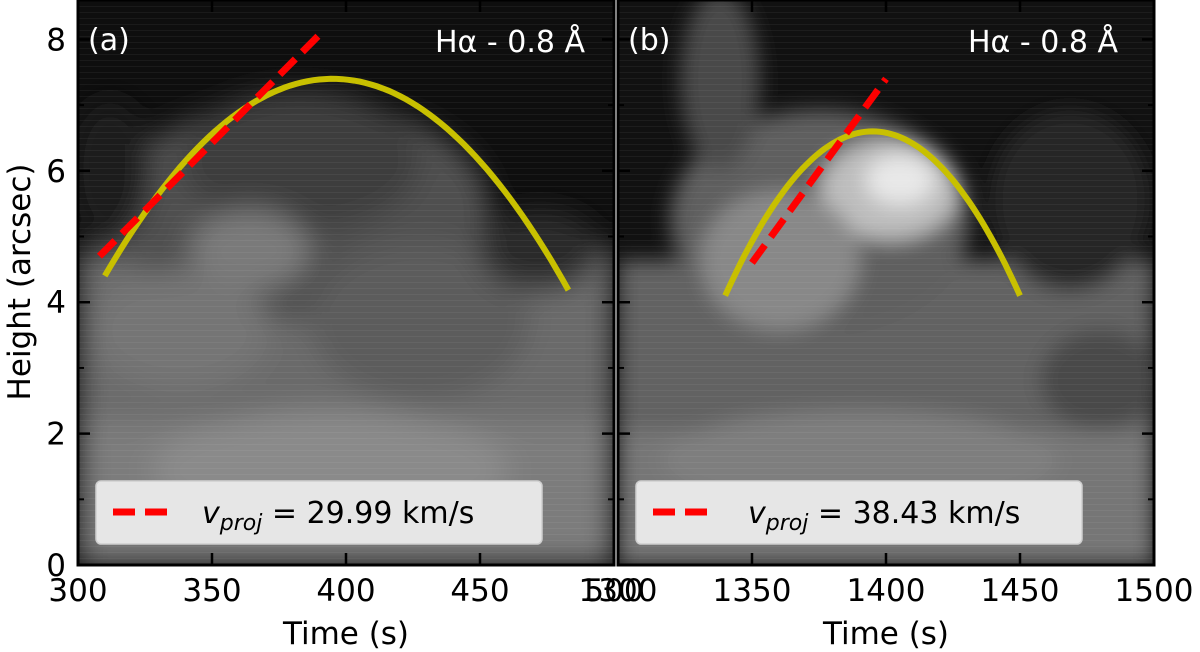 This screenshot has width=1200, height=652. I want to click on panel-a-legend-label: vproj = 29.99 km/s, so click(338, 516).